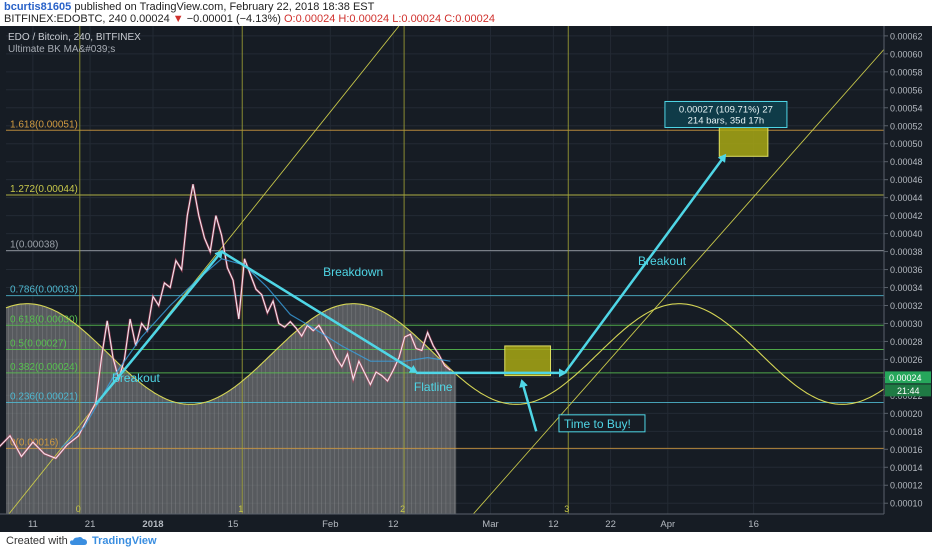 The image size is (932, 550). What do you see at coordinates (330, 524) in the screenshot?
I see `x-tick-label: Feb` at bounding box center [330, 524].